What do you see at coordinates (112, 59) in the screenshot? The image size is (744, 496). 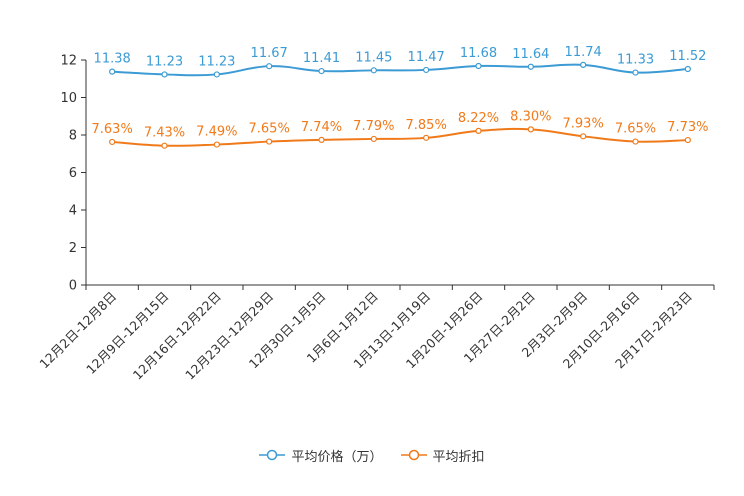 I see `data-label: 11.38` at bounding box center [112, 59].